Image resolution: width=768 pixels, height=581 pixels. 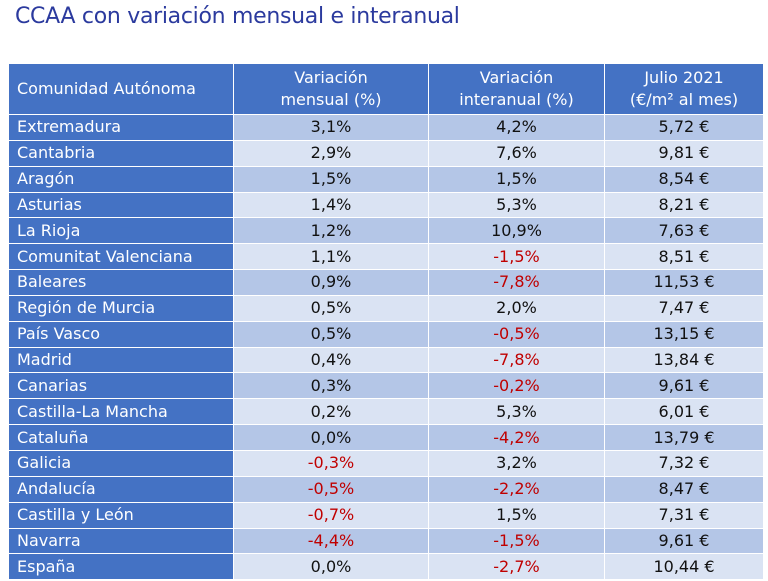 I want to click on region-cell: España, so click(x=121, y=567).